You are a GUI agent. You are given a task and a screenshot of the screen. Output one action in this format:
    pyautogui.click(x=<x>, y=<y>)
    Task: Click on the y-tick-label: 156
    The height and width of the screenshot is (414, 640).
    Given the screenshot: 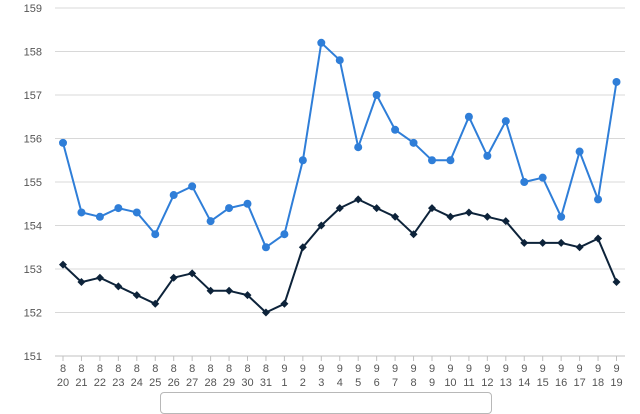 What is the action you would take?
    pyautogui.click(x=33, y=140)
    